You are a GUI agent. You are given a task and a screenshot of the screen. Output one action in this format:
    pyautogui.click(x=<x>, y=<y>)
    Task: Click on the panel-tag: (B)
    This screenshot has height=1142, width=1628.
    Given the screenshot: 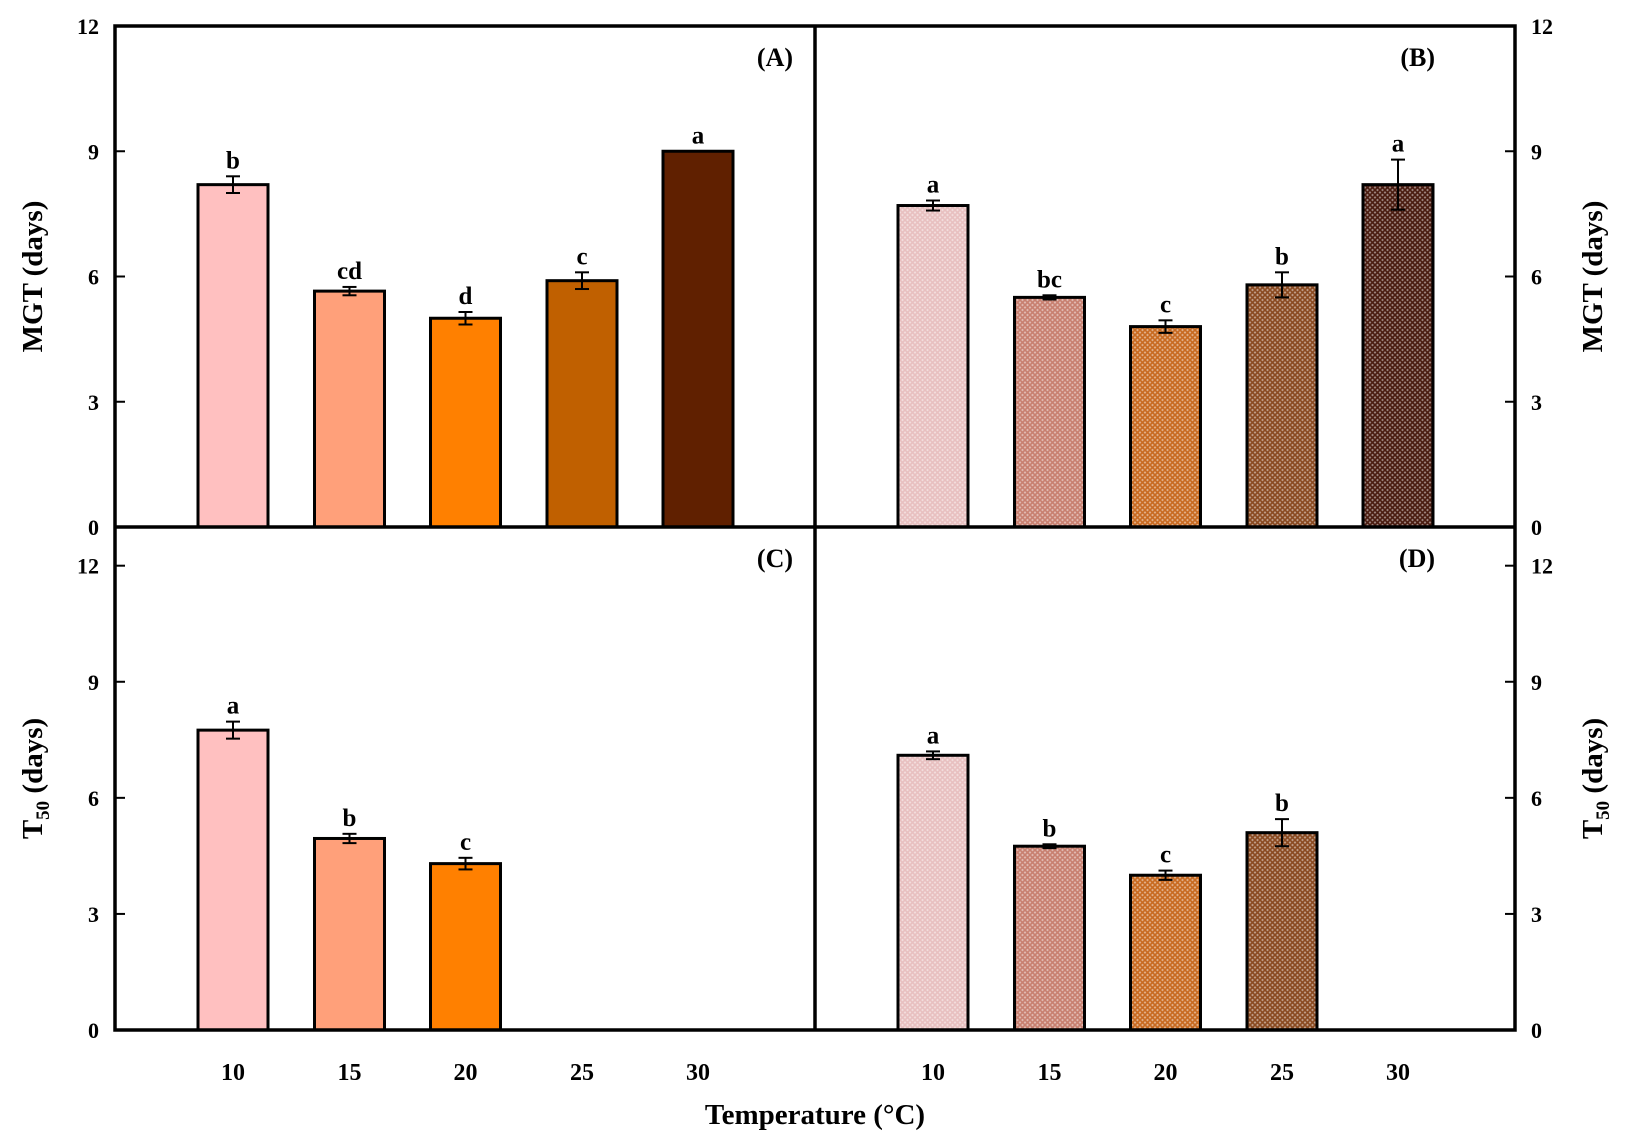 What is the action you would take?
    pyautogui.click(x=1417, y=57)
    